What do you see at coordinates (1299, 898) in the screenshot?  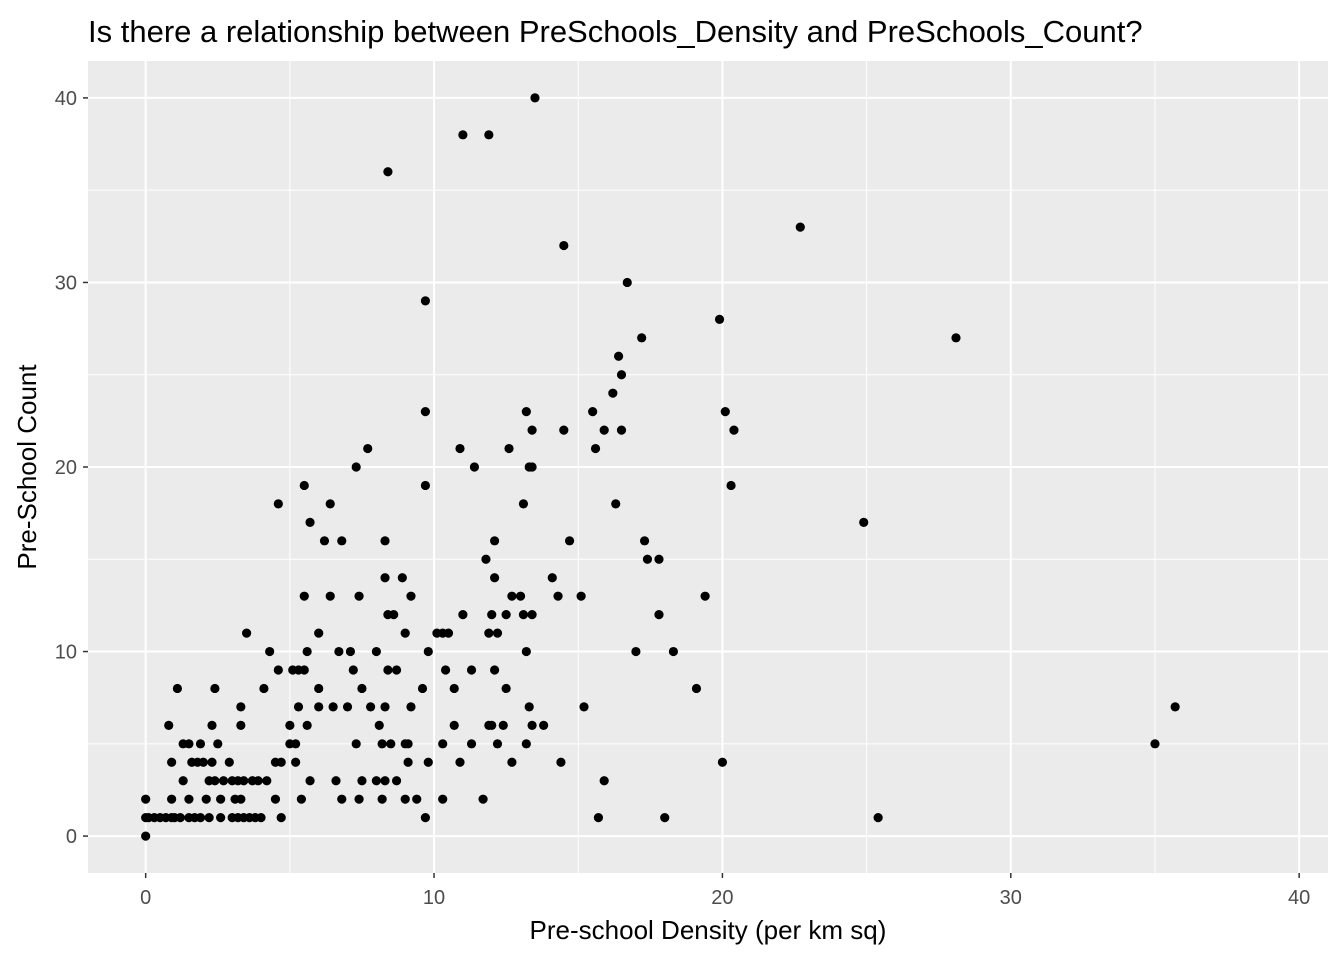 I see `x-tick-label: 40` at bounding box center [1299, 898].